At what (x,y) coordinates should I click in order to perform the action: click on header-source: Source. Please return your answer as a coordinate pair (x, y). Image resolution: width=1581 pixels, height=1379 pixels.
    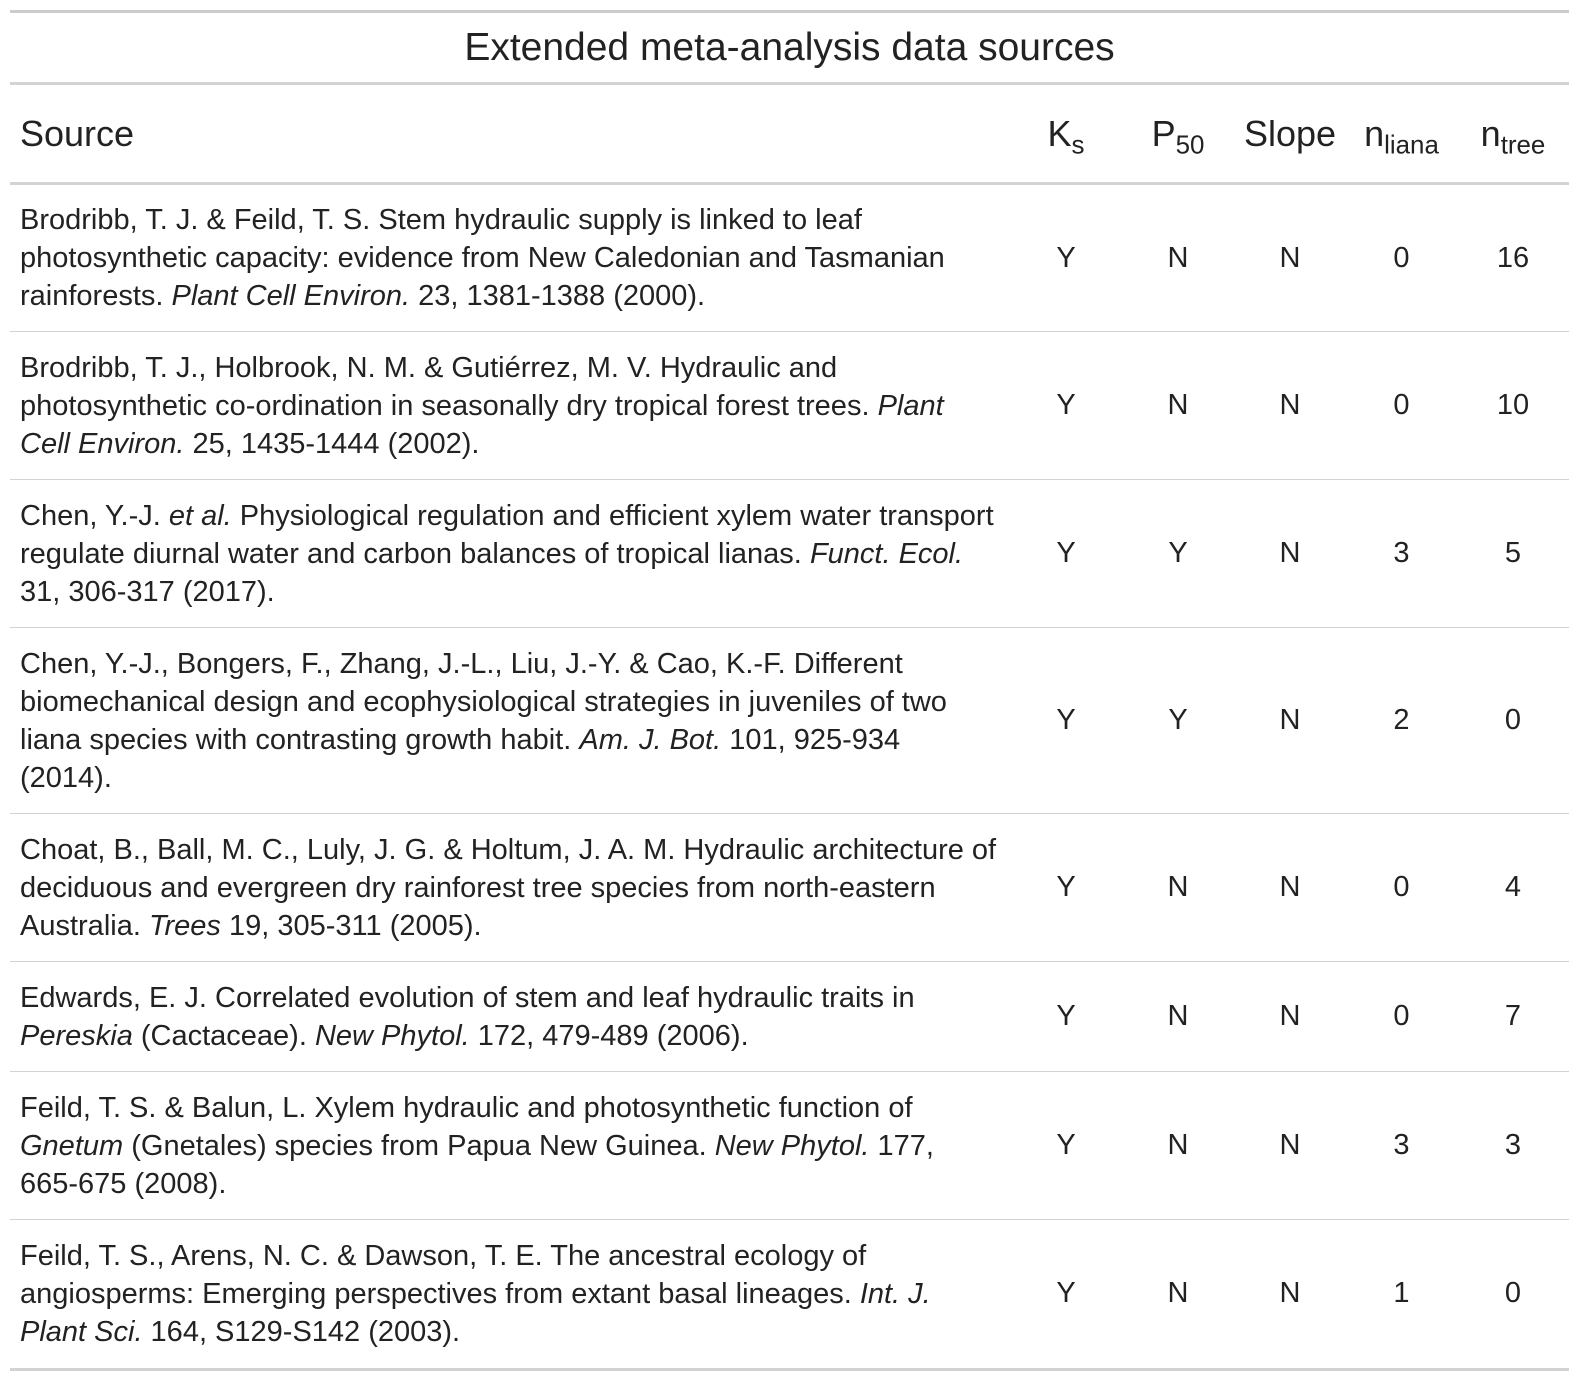
    Looking at the image, I should click on (510, 135).